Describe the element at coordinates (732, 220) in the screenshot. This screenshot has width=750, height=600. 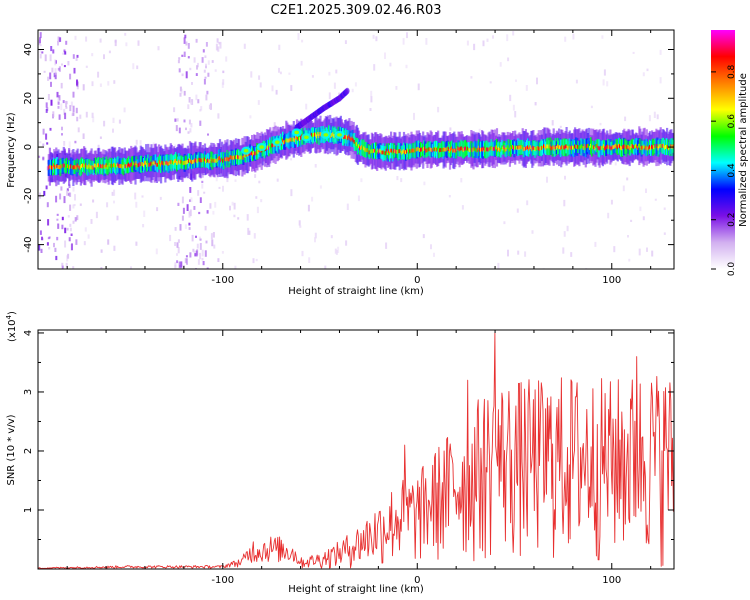
I see `colorbar-tick-label: 0.2` at that location.